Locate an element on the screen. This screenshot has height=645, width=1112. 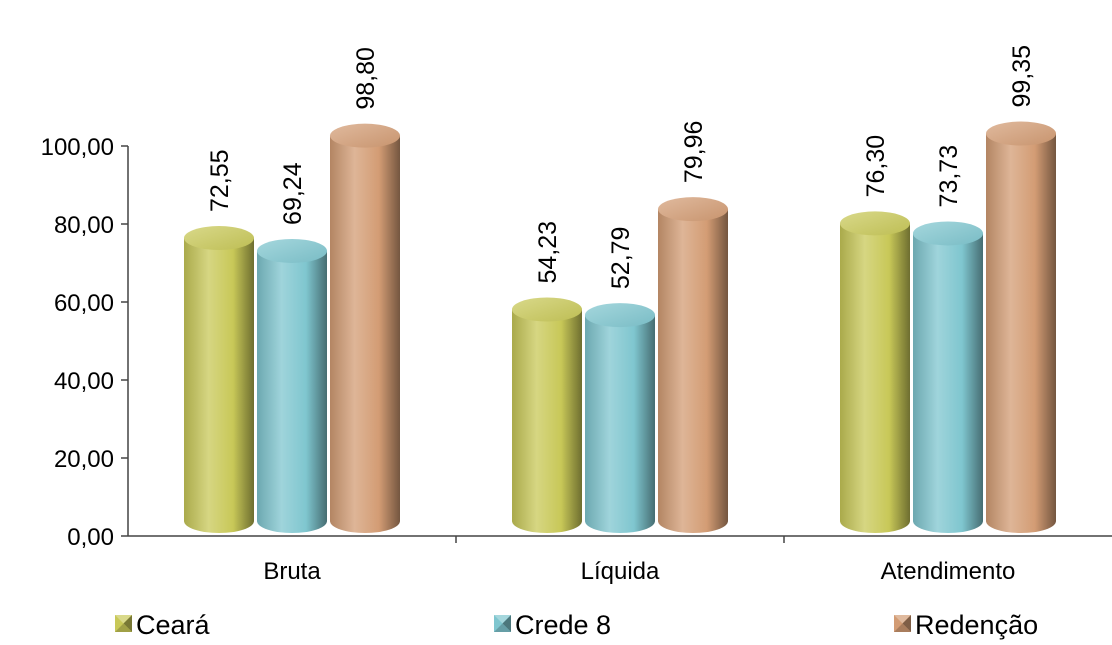
legend-item: Crede 8 is located at coordinates (552, 625).